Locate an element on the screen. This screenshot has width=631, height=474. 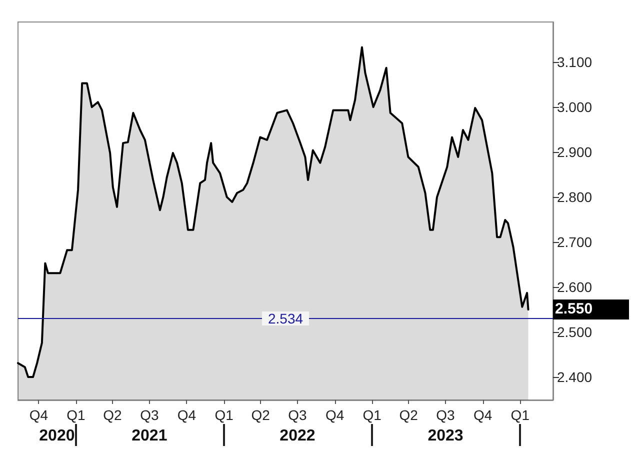
y-tick-label: 2.900 is located at coordinates (574, 152).